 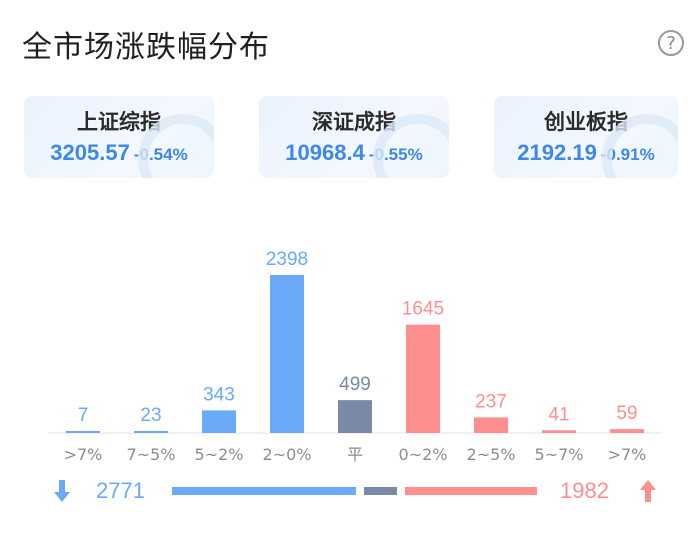 I want to click on index-quote: 10968.4 -0.55%, so click(x=354, y=153).